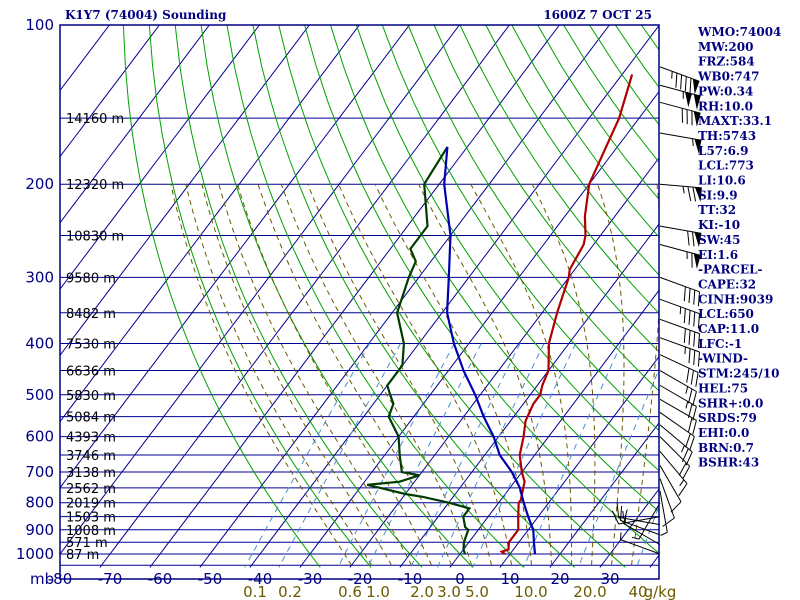 The width and height of the screenshot is (800, 600). What do you see at coordinates (39, 395) in the screenshot?
I see `pressure-tick-label: 500` at bounding box center [39, 395].